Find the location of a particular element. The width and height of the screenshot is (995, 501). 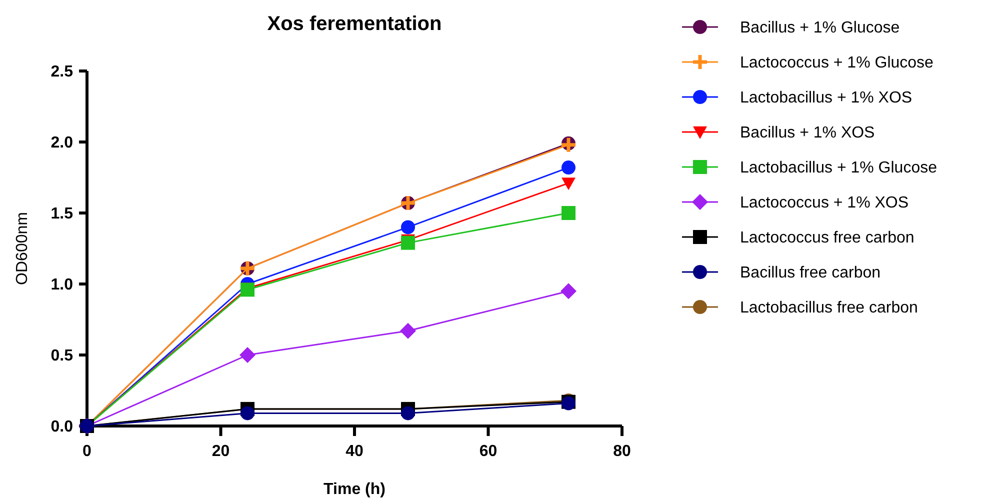

legend-label: Lactobacillus + 1% Glucose is located at coordinates (839, 168).